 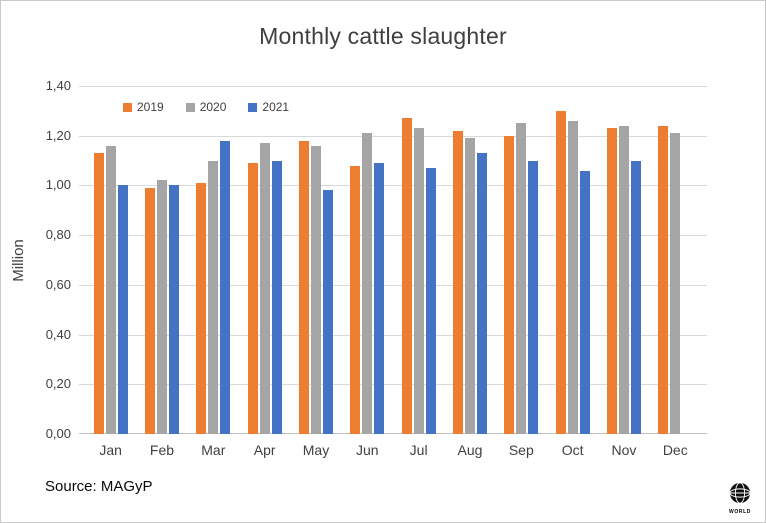 I want to click on bar-2020-oct, so click(x=572, y=277).